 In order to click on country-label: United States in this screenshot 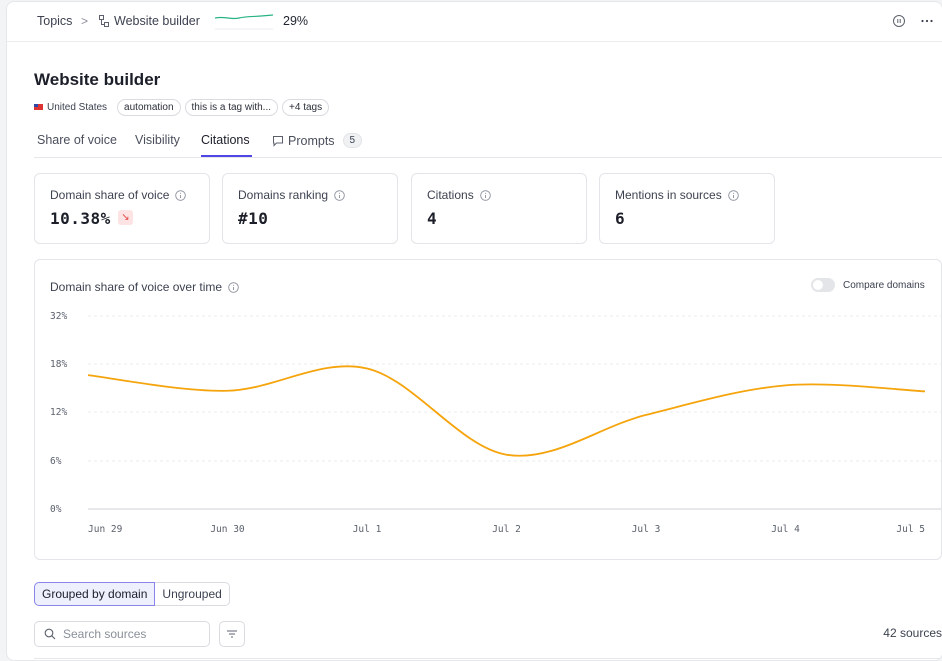, I will do `click(77, 107)`.